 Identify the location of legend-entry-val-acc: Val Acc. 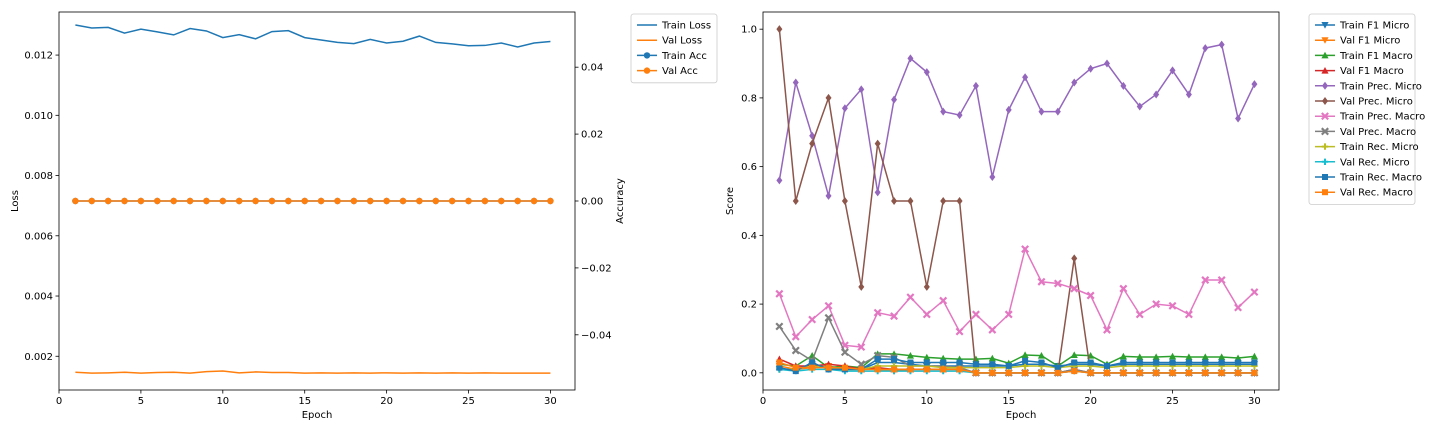
(667, 71).